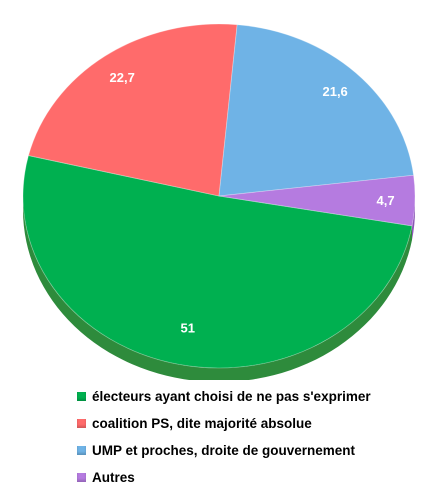  What do you see at coordinates (81, 477) in the screenshot?
I see `legend-swatch-autres` at bounding box center [81, 477].